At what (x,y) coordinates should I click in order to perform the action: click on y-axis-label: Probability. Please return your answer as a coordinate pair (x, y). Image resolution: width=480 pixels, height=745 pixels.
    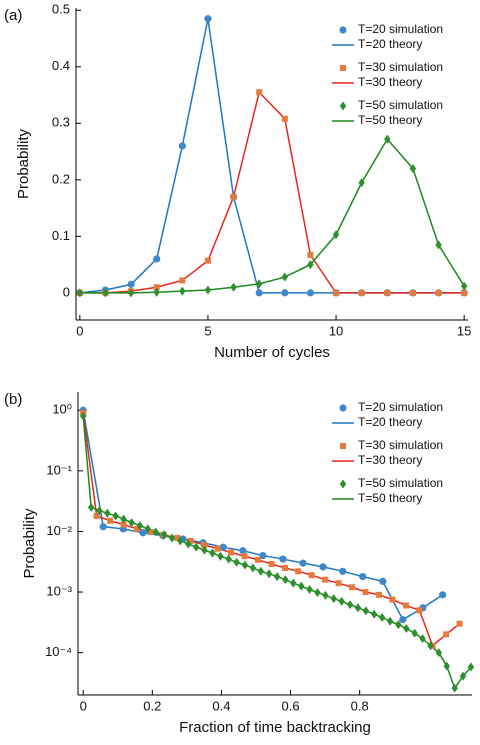
    Looking at the image, I should click on (29, 543).